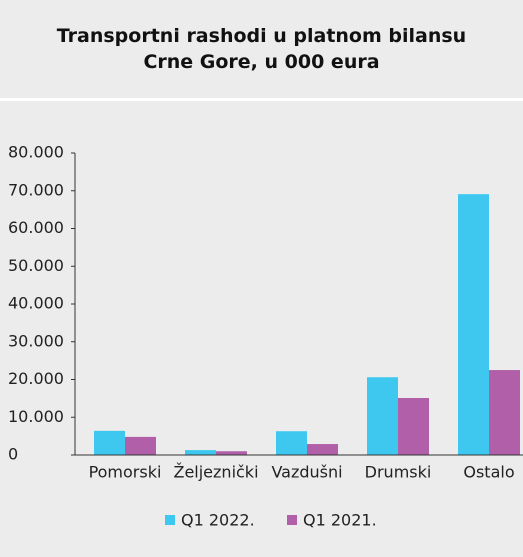 The height and width of the screenshot is (557, 523). Describe the element at coordinates (36, 227) in the screenshot. I see `y-tick-label: 60.000` at that location.